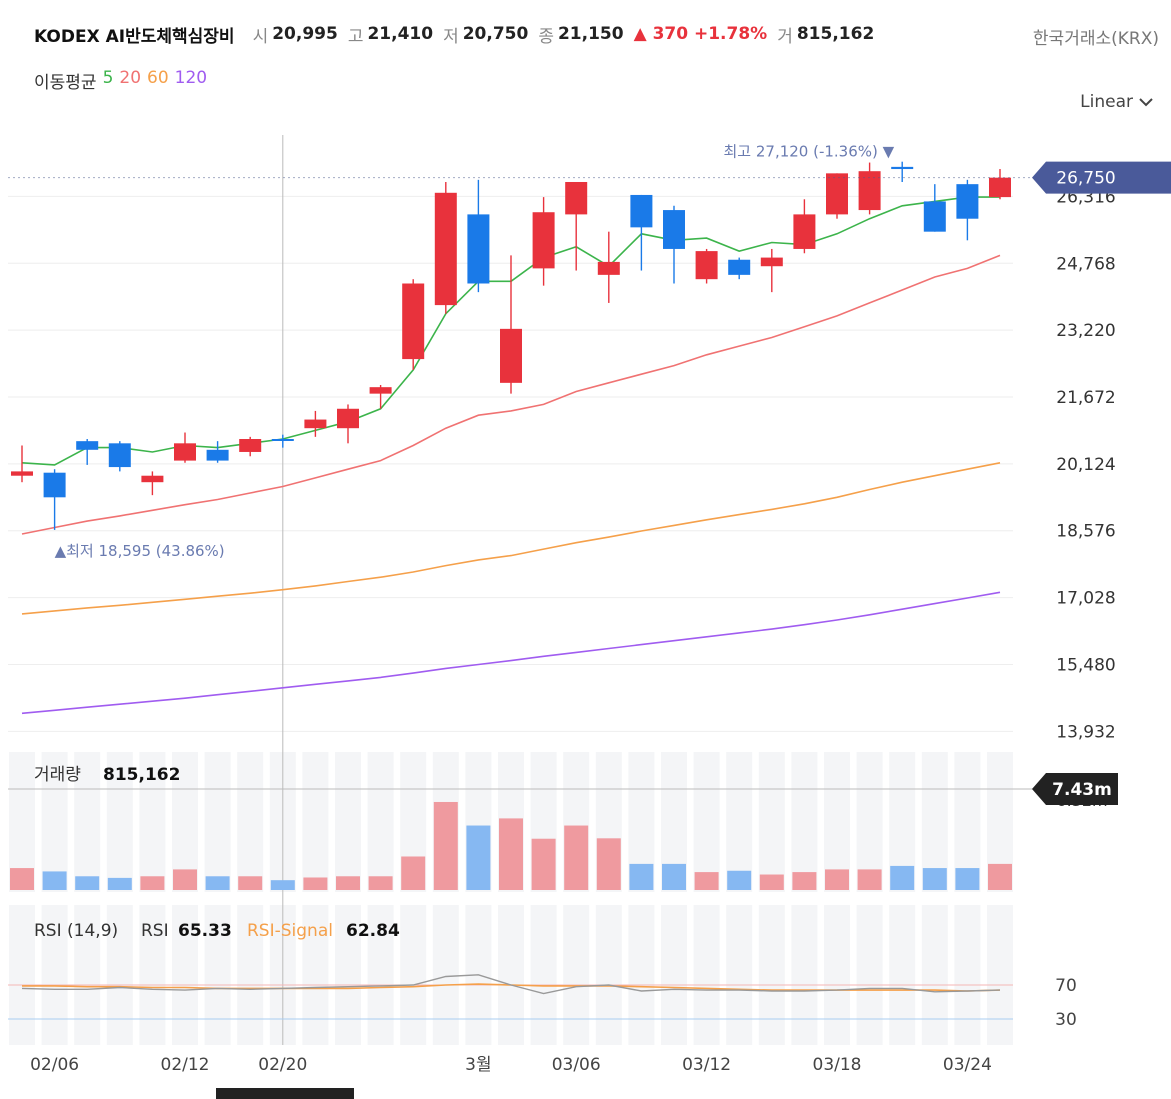 The image size is (1171, 1099). I want to click on x-tick-label: 3월, so click(478, 1065).